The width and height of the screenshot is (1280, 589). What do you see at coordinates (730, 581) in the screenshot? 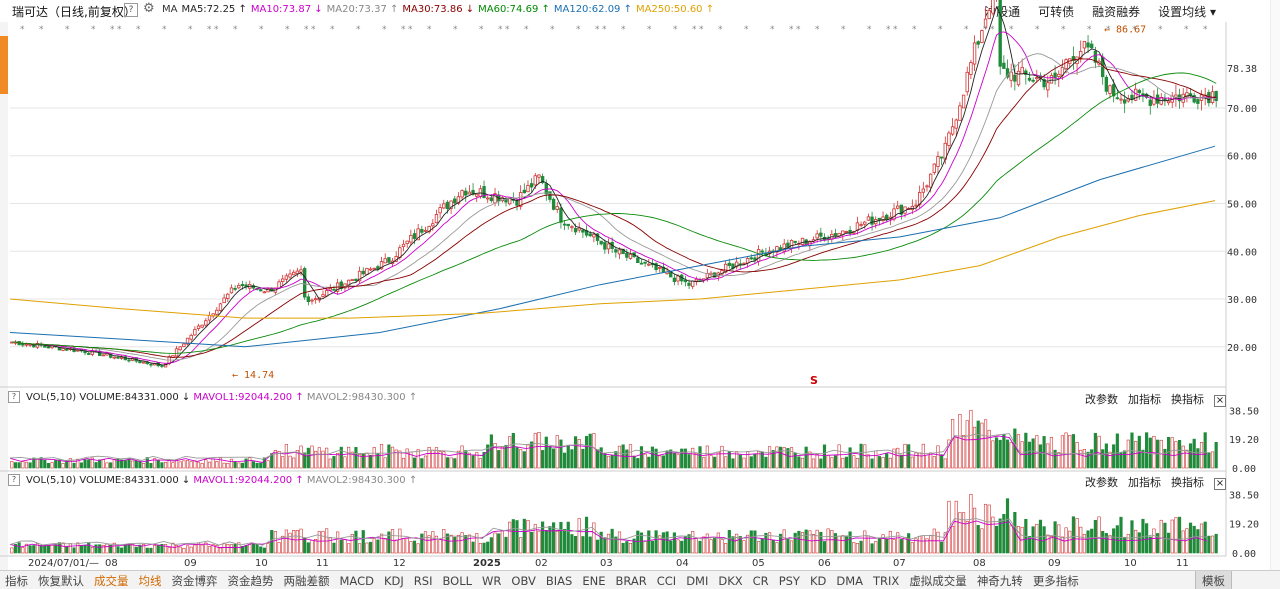
I see `indicator-tab: DKX` at bounding box center [730, 581].